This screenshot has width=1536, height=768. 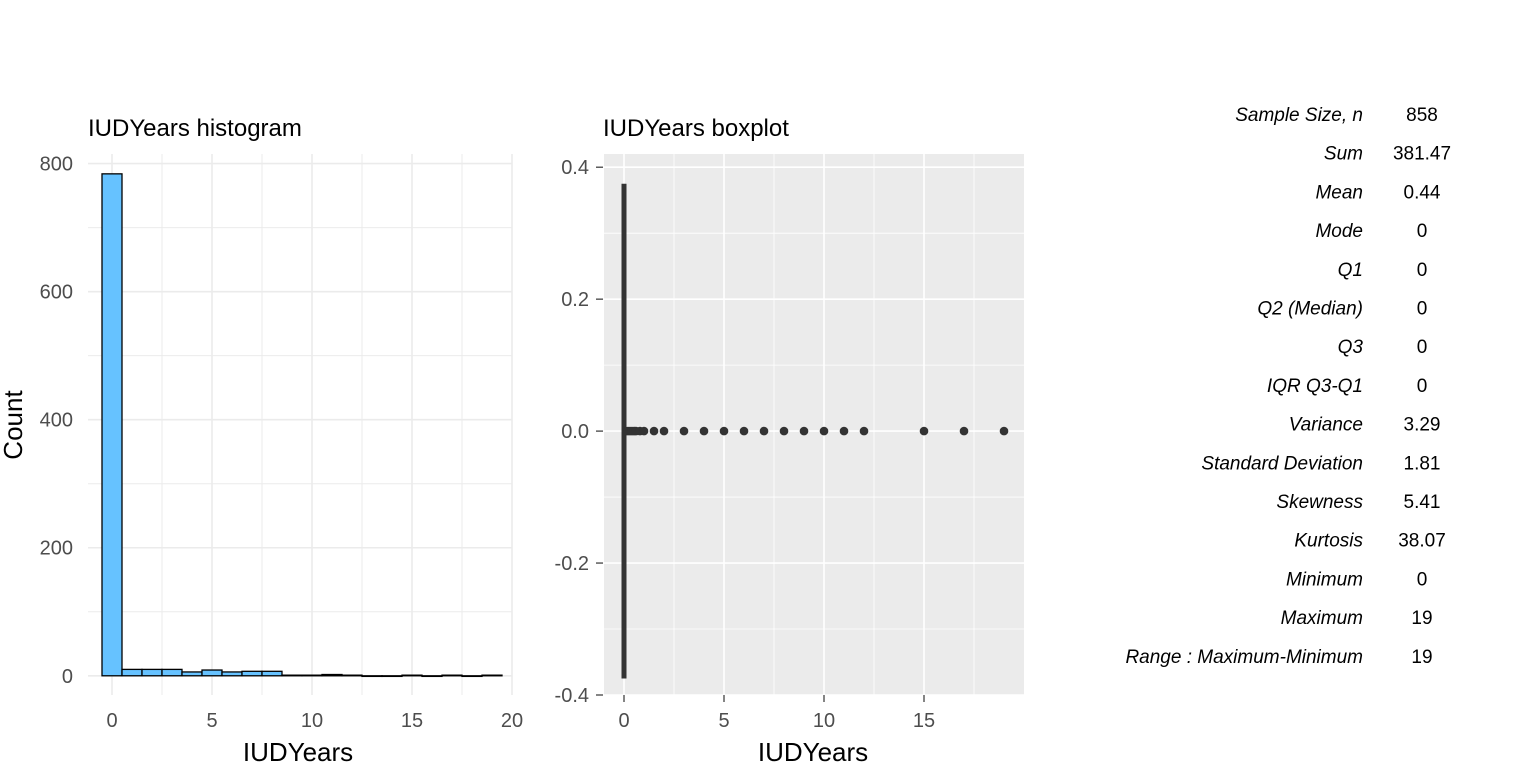 I want to click on histogram-y-tick-label: 800, so click(x=56, y=165).